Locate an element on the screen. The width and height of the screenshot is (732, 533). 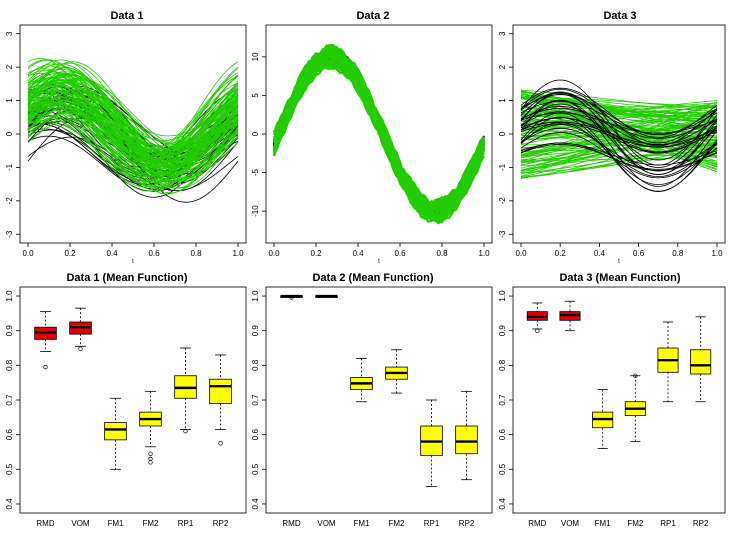
panel-title: Data 2 is located at coordinates (372, 16).